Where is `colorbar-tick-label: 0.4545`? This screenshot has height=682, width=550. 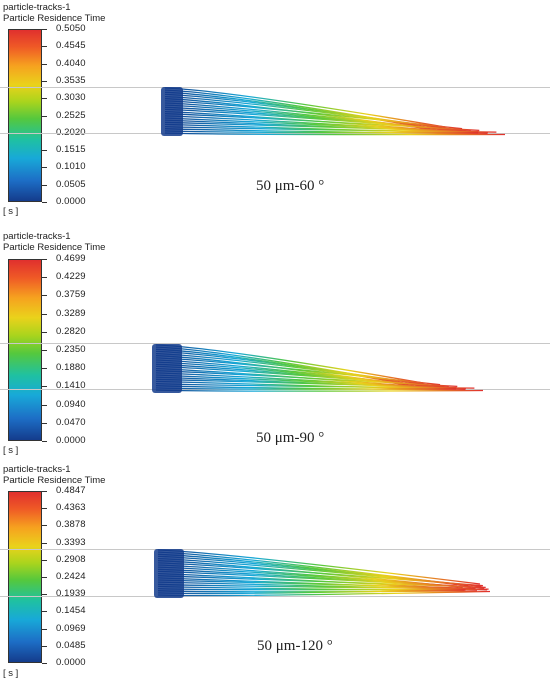 colorbar-tick-label: 0.4545 is located at coordinates (71, 46).